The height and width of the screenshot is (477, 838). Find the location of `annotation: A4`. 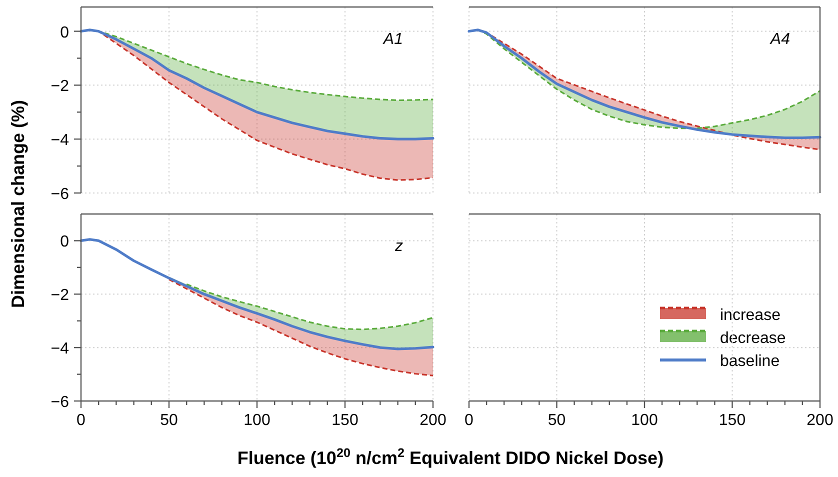

annotation: A4 is located at coordinates (779, 39).